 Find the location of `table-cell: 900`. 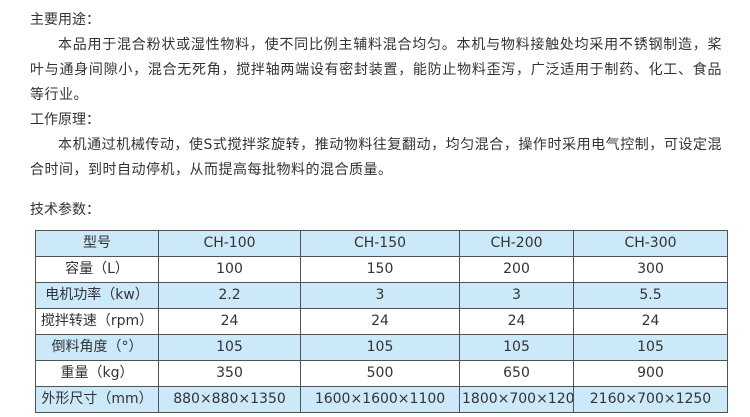

table-cell: 900 is located at coordinates (650, 373).